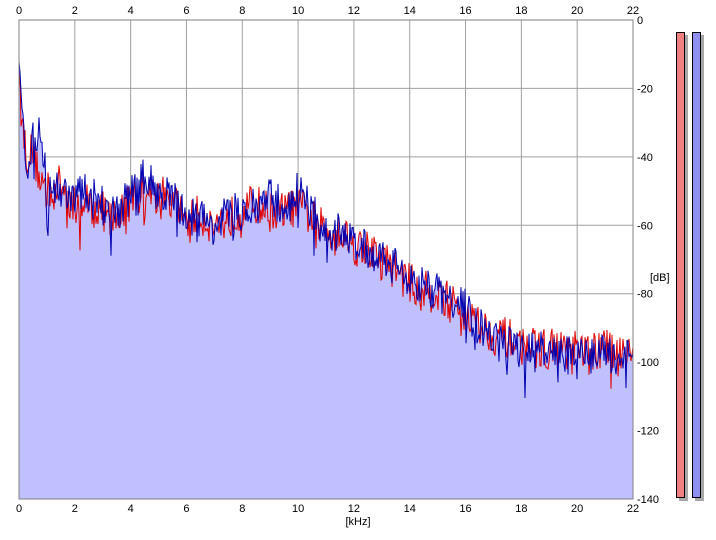 This screenshot has width=716, height=540. I want to click on x-tick-label-top: 4, so click(131, 11).